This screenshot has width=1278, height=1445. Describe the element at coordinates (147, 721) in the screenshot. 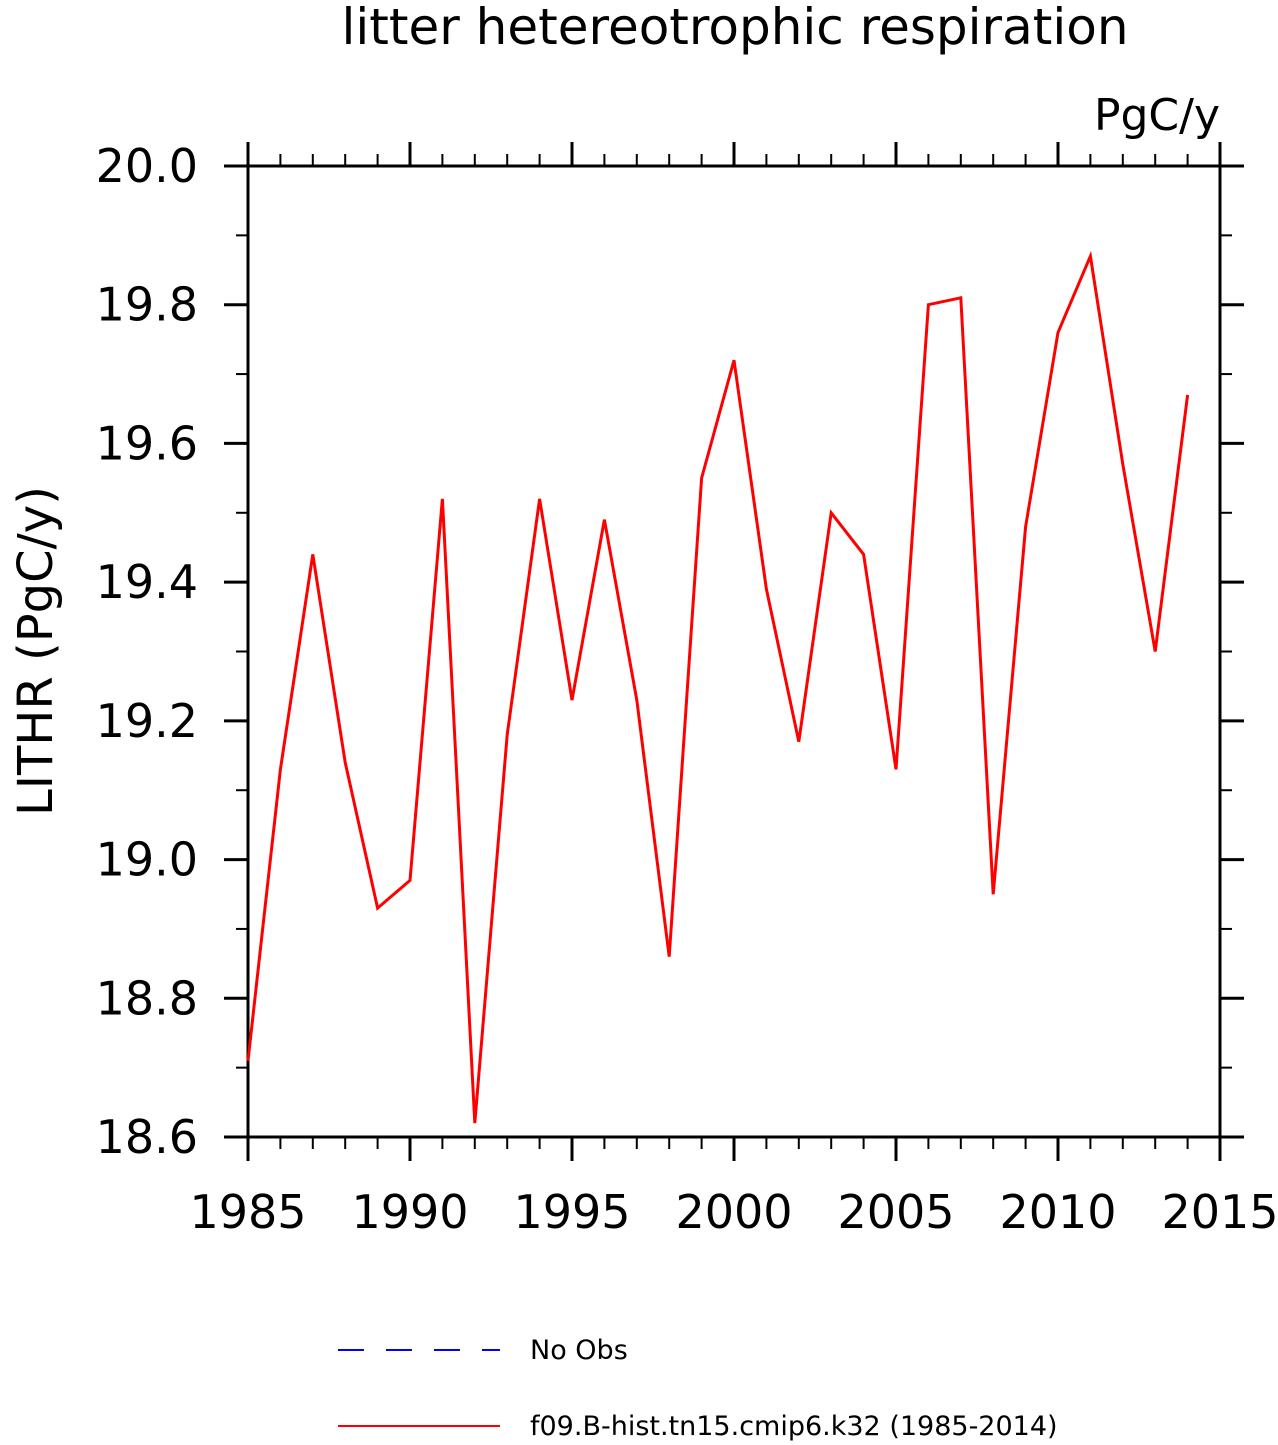

I see `y-tick-label: 19.2` at that location.